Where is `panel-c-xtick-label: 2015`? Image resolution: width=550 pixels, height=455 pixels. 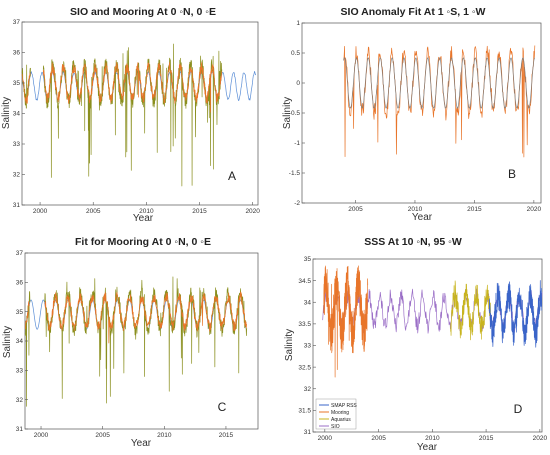
panel-c-xtick-label: 2015 is located at coordinates (226, 435).